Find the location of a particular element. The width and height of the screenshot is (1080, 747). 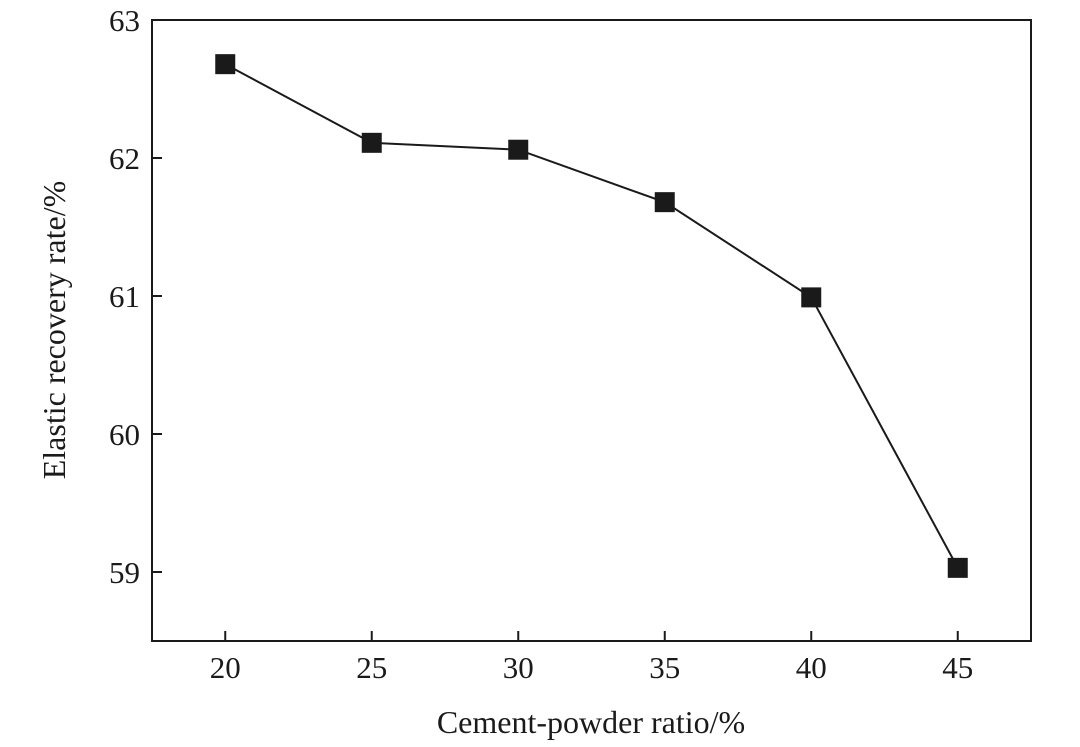

y-tick-label: 60 is located at coordinates (124, 434).